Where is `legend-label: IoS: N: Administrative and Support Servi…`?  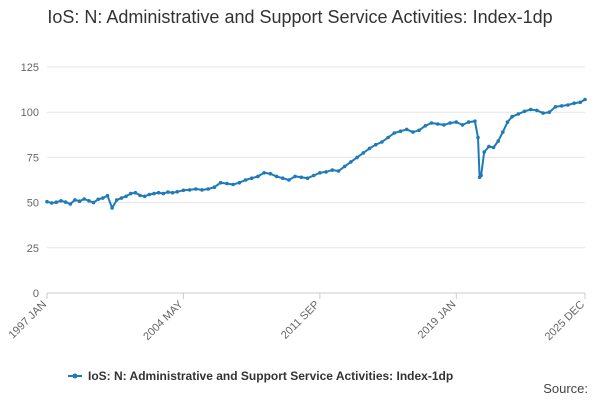 legend-label: IoS: N: Administrative and Support Servi… is located at coordinates (270, 376).